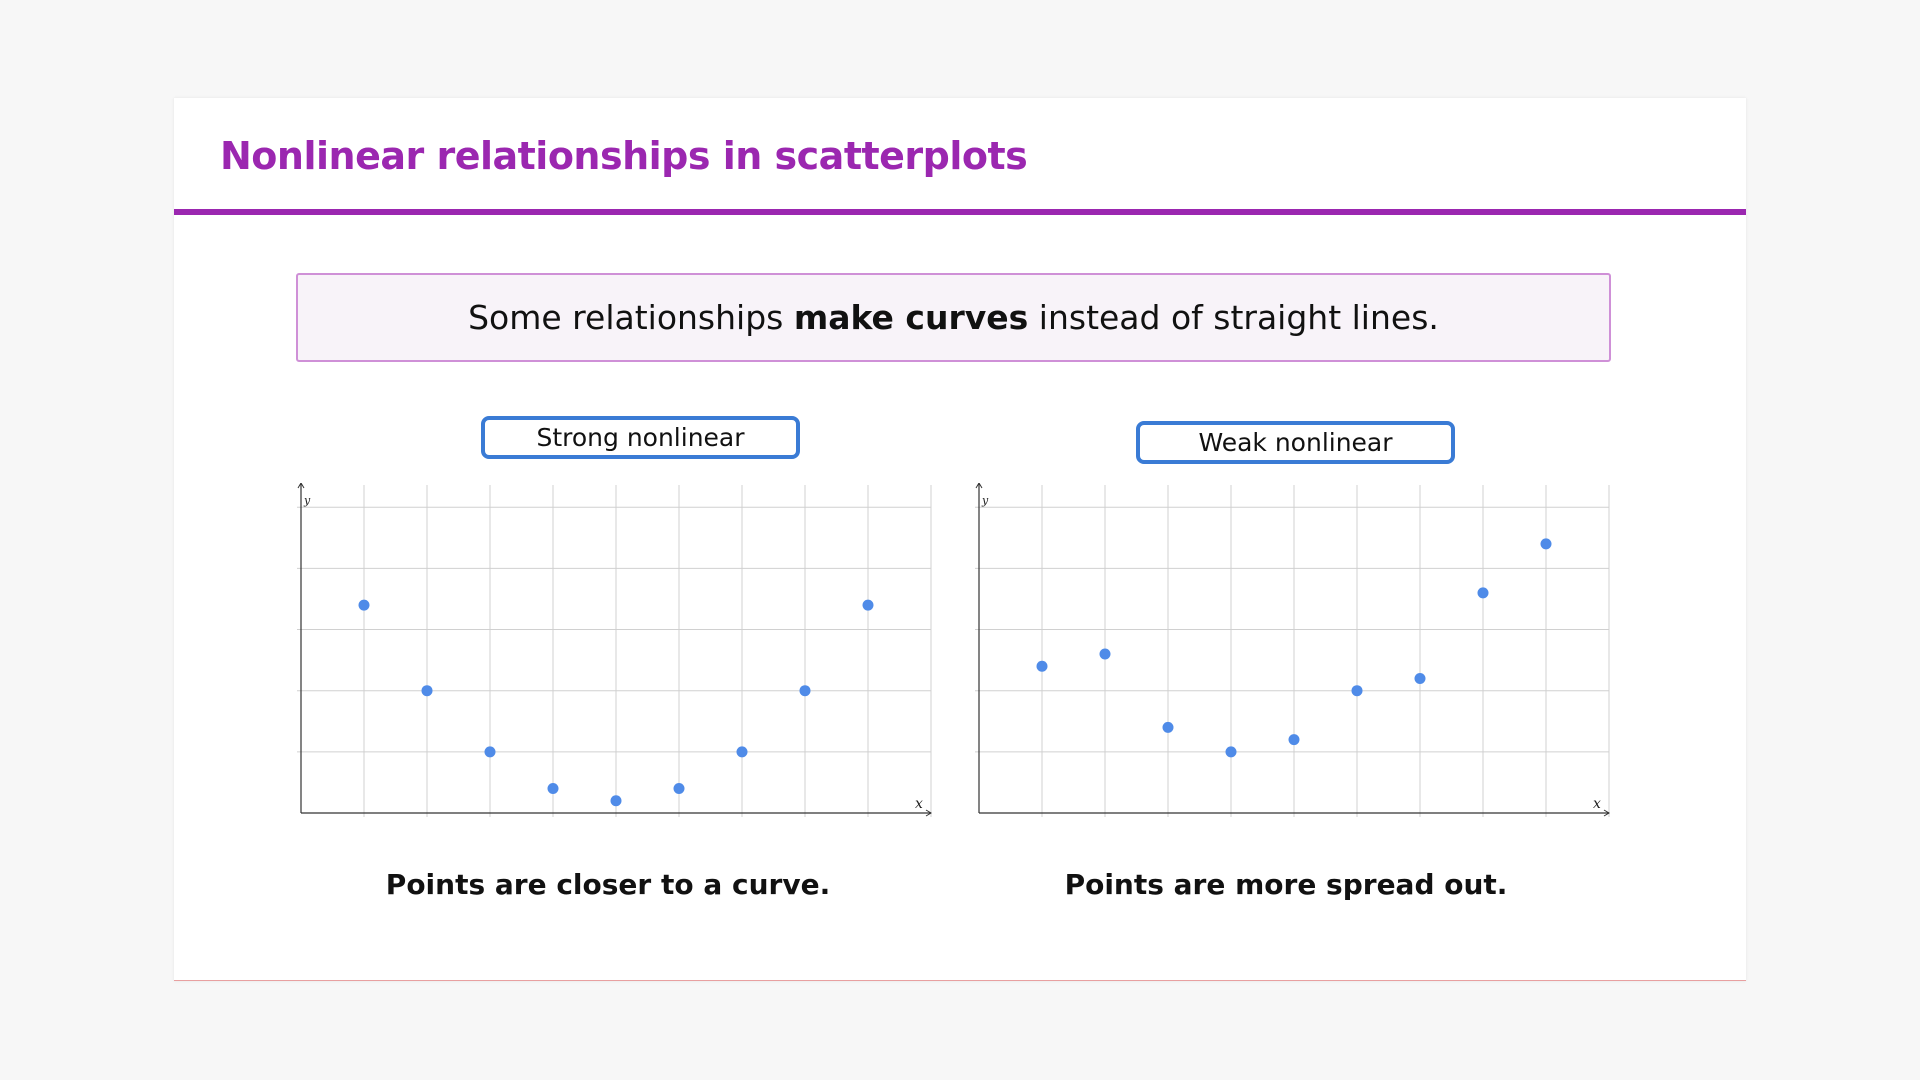 This screenshot has height=1080, width=1920. I want to click on scatterplot-weak: xy, so click(1292, 650).